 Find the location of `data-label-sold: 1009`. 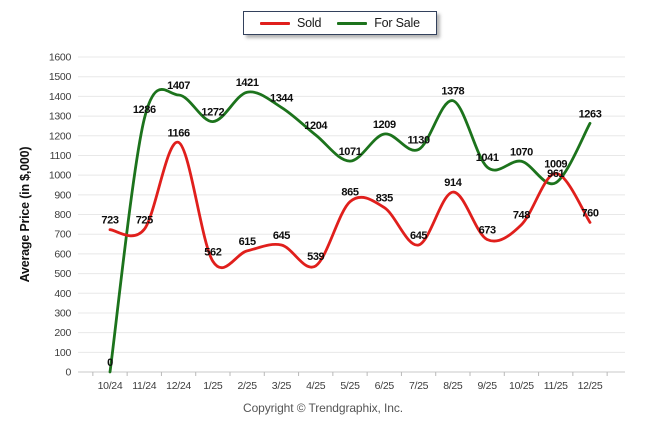

data-label-sold: 1009 is located at coordinates (555, 164).